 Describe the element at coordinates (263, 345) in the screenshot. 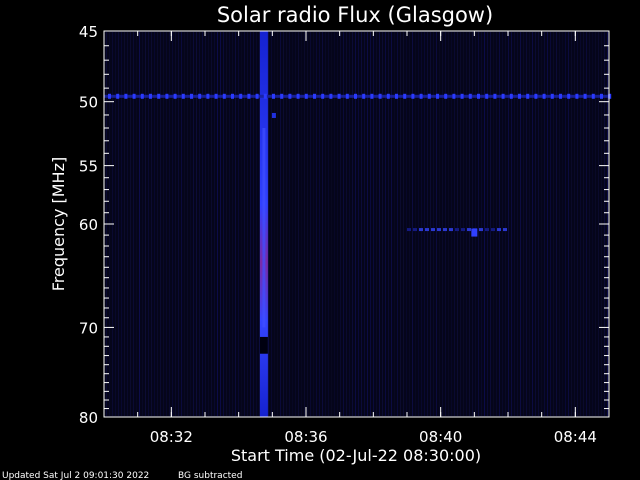

I see `burst-gap` at that location.